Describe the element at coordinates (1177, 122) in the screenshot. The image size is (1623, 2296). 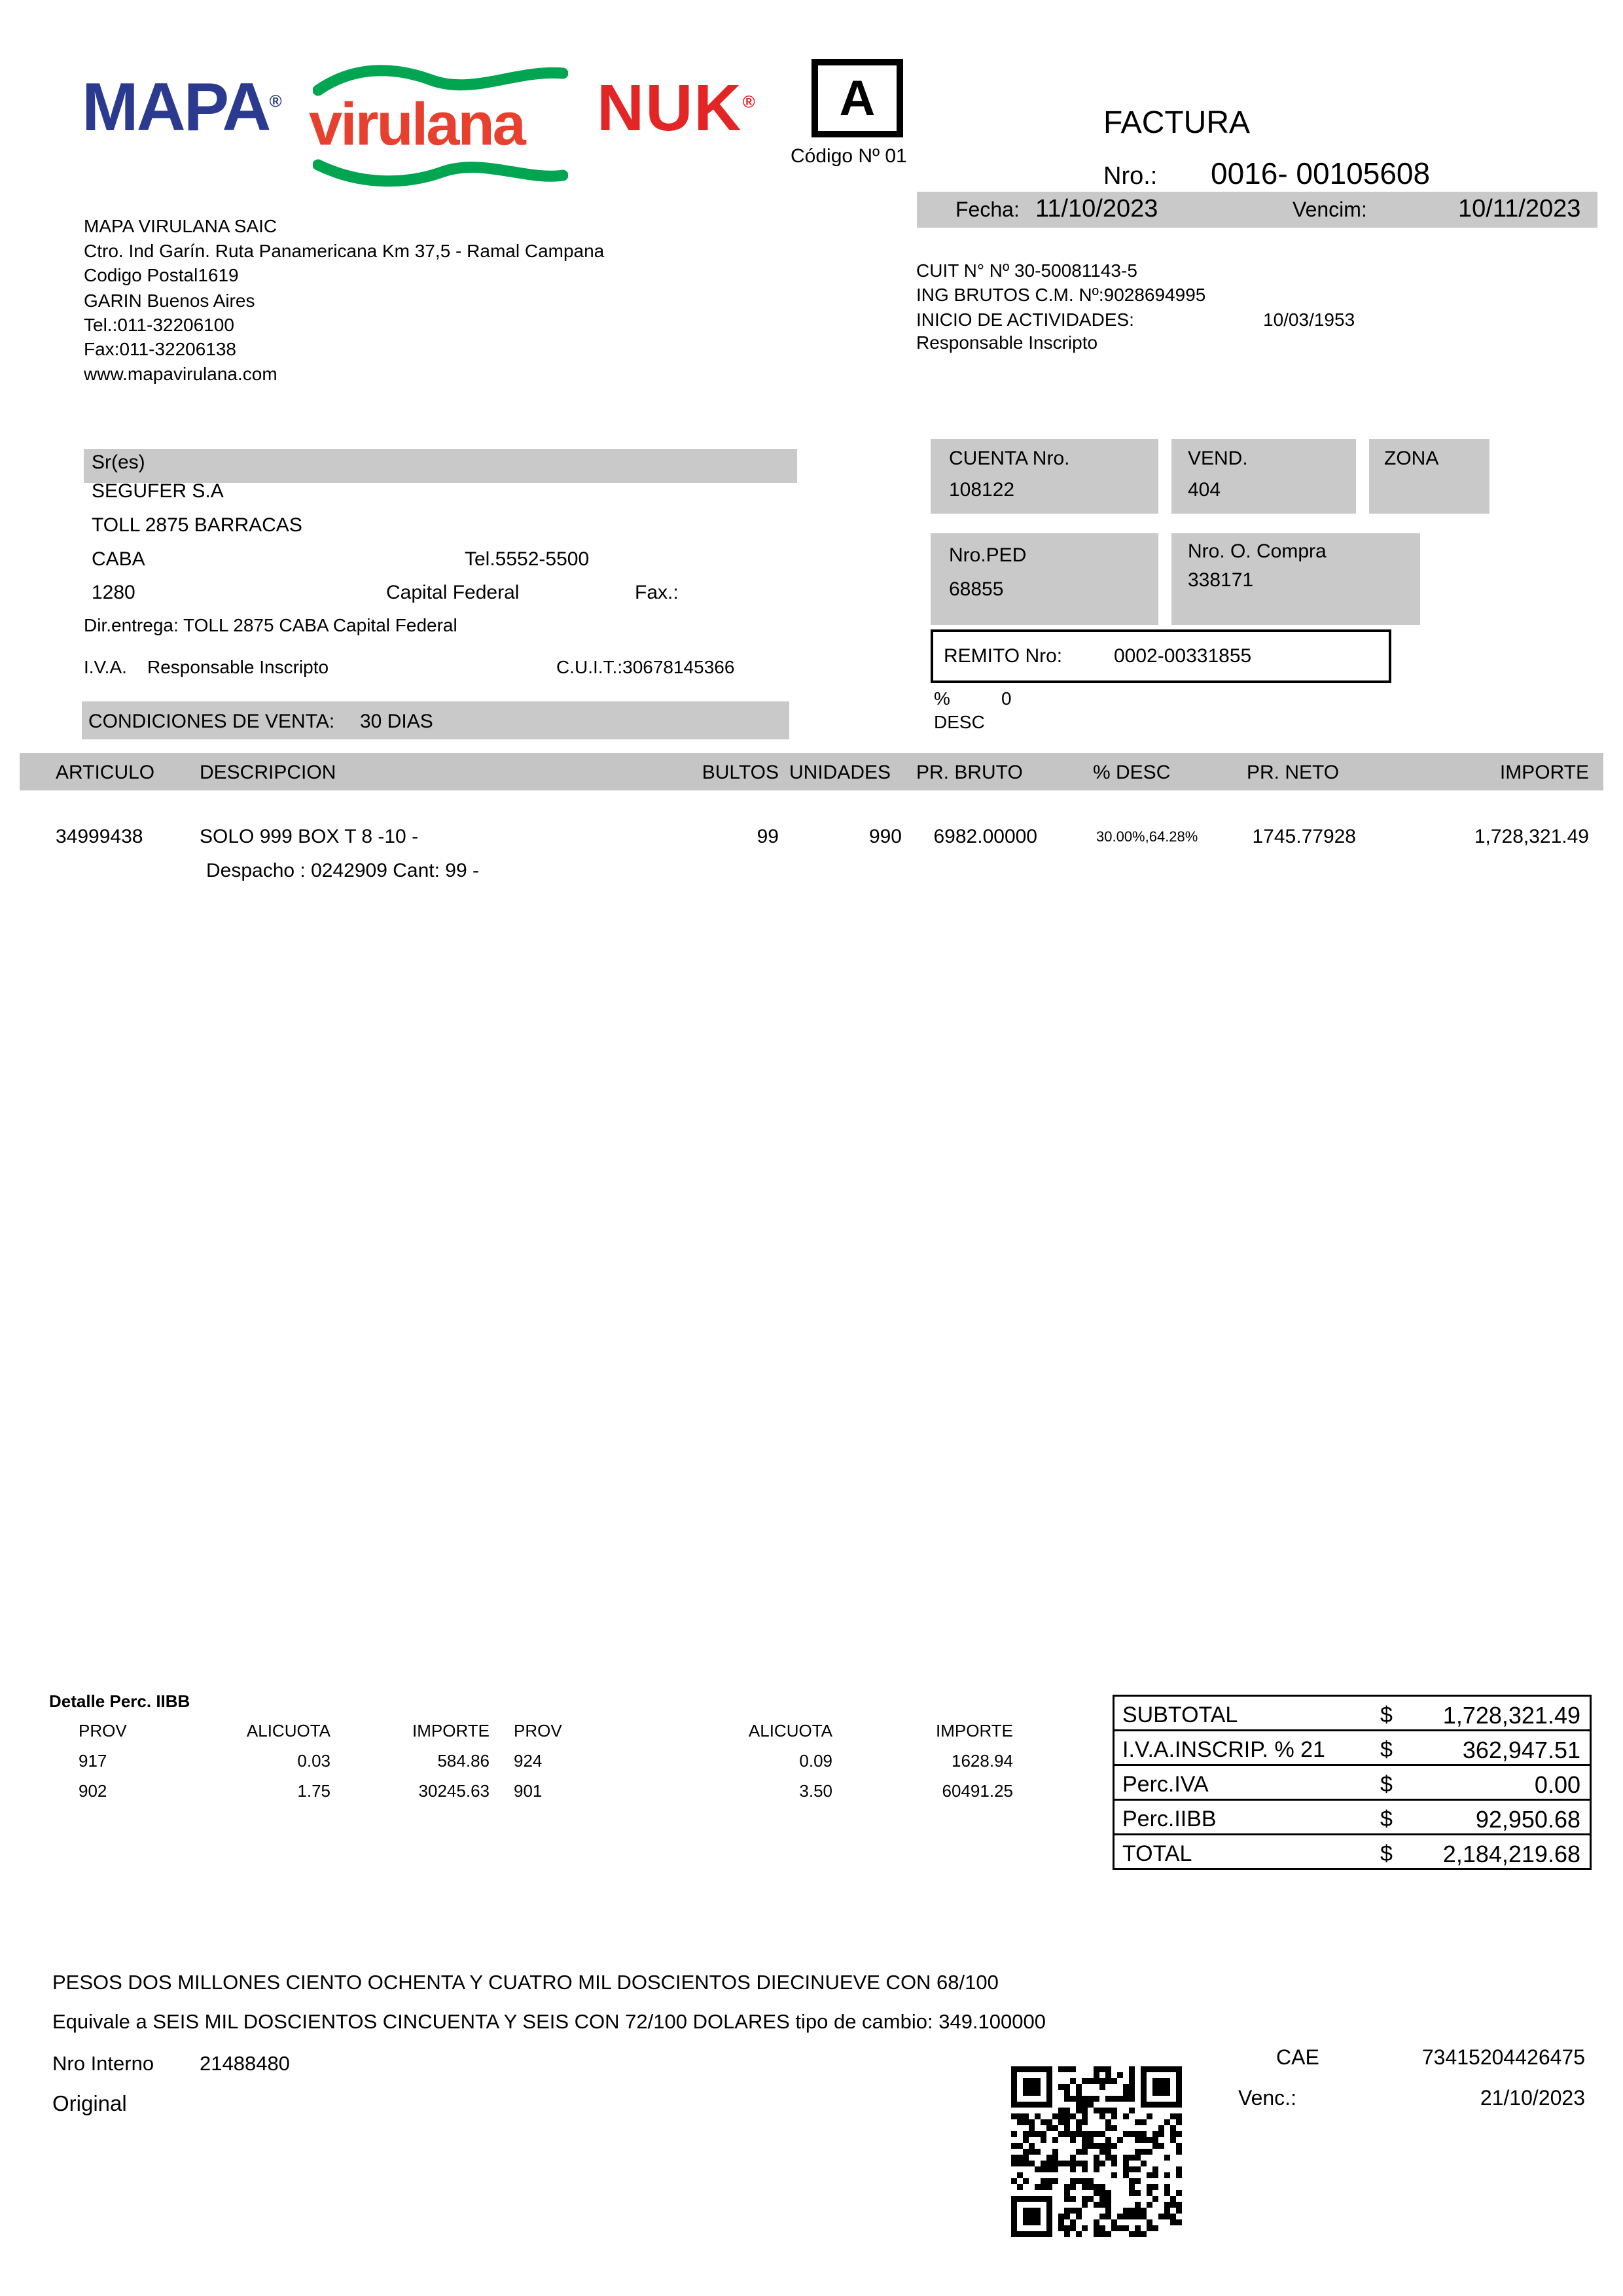
I see `doc-type-title: FACTURA` at that location.